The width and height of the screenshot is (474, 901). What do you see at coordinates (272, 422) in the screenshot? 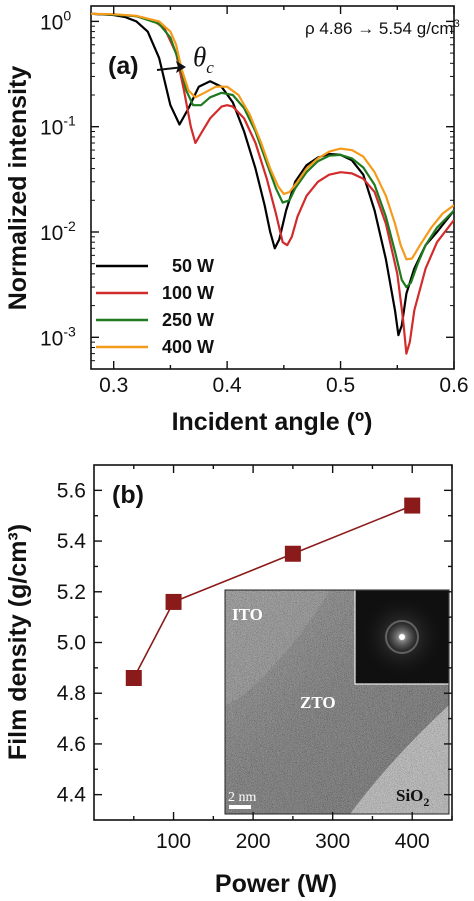
I see `panel-a-x-axis-title: Incident angle (º)` at bounding box center [272, 422].